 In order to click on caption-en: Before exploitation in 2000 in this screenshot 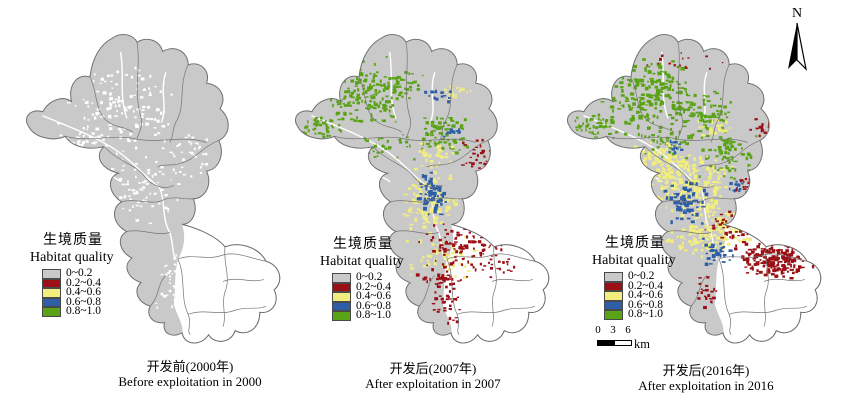, I will do `click(190, 381)`.